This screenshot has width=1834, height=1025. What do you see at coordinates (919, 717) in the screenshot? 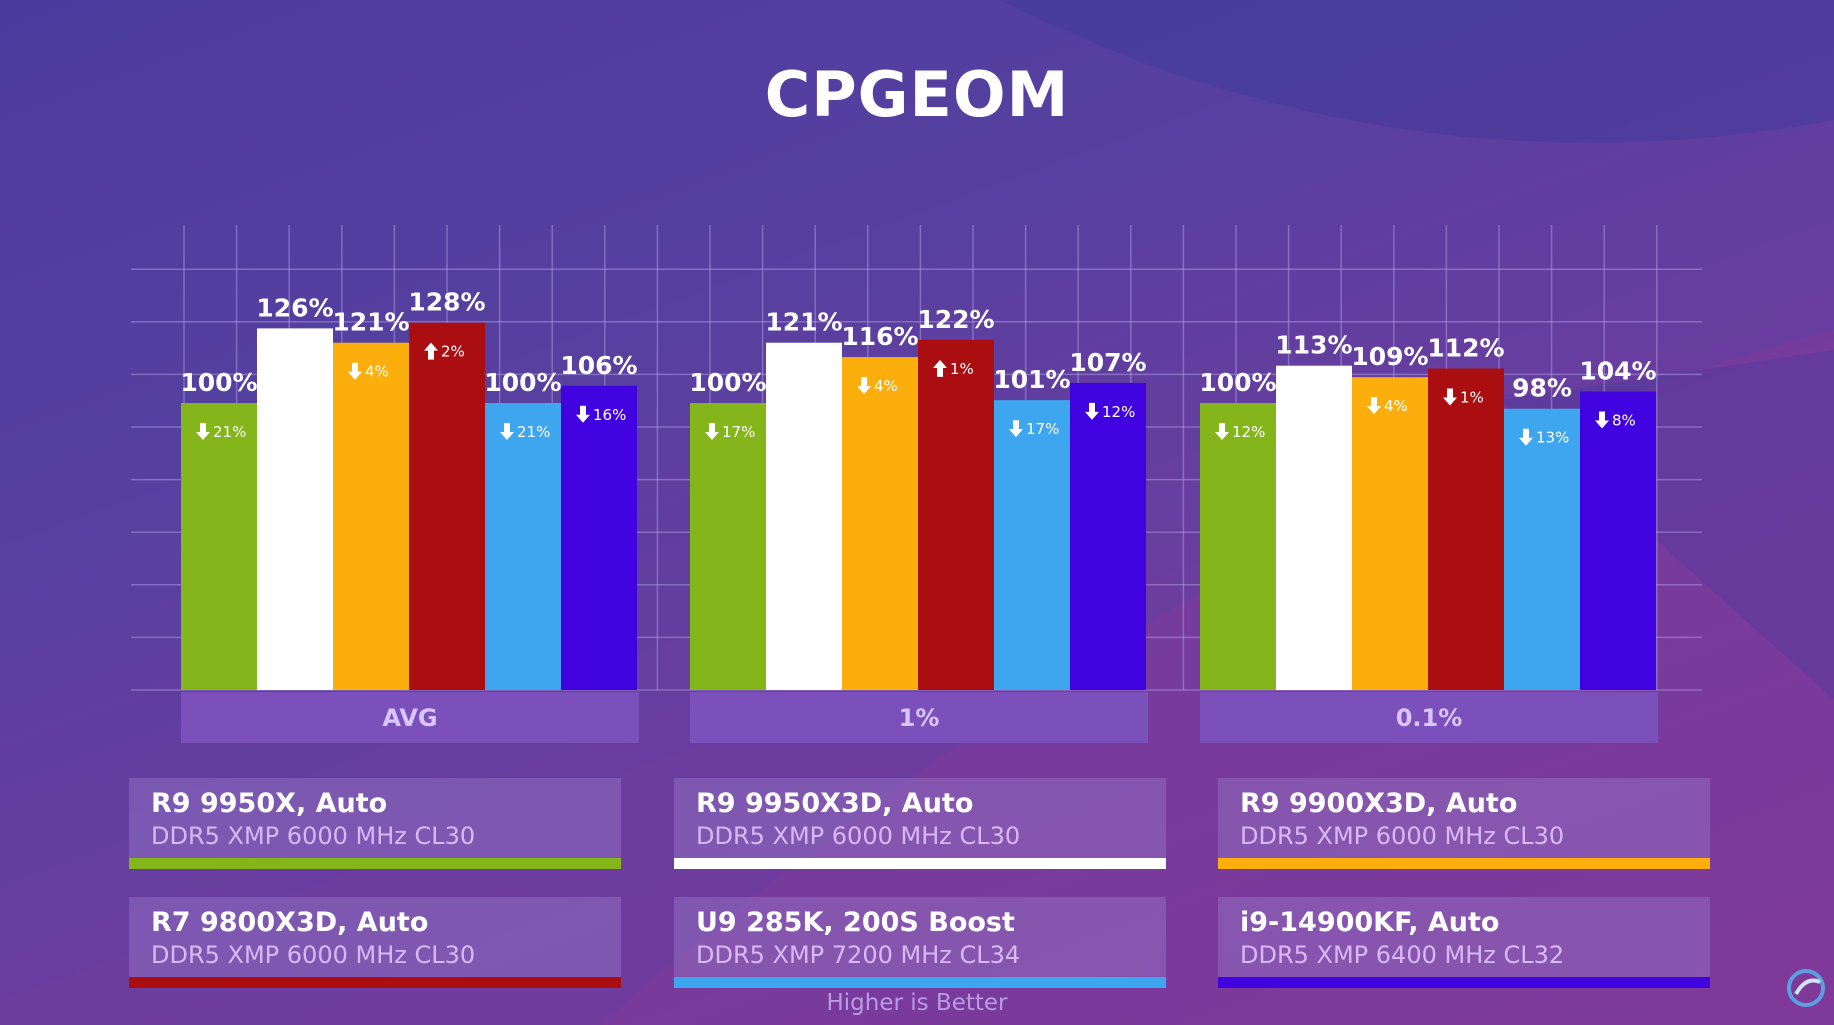
I see `category-label: 1%` at bounding box center [919, 717].